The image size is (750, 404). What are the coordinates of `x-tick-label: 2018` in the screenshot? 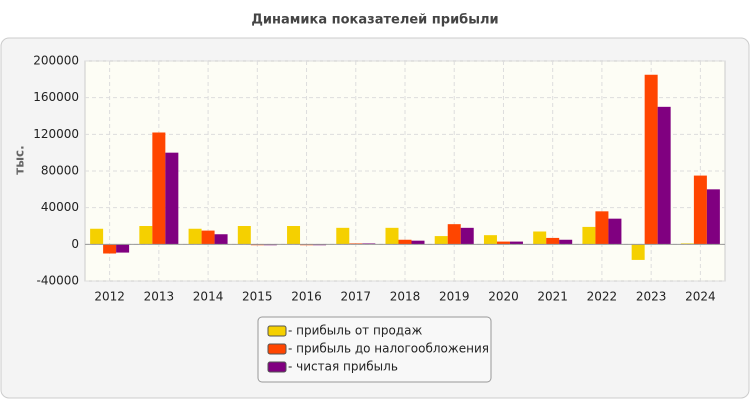 It's located at (405, 297).